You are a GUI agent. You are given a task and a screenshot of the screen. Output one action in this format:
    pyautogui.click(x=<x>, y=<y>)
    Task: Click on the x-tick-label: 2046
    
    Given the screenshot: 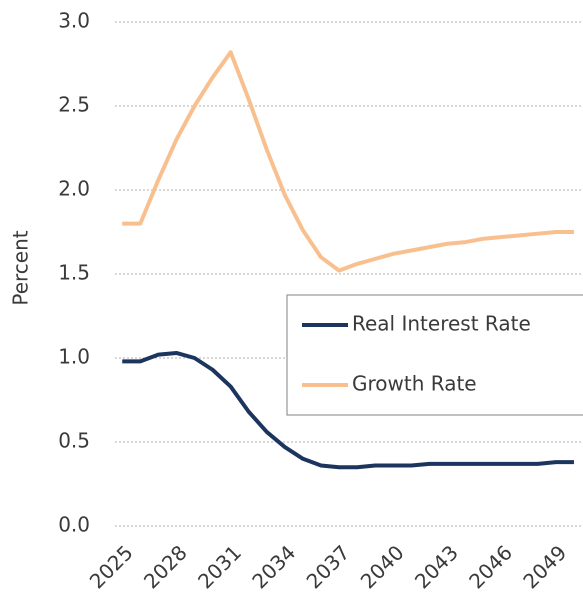 What is the action you would take?
    pyautogui.click(x=490, y=566)
    